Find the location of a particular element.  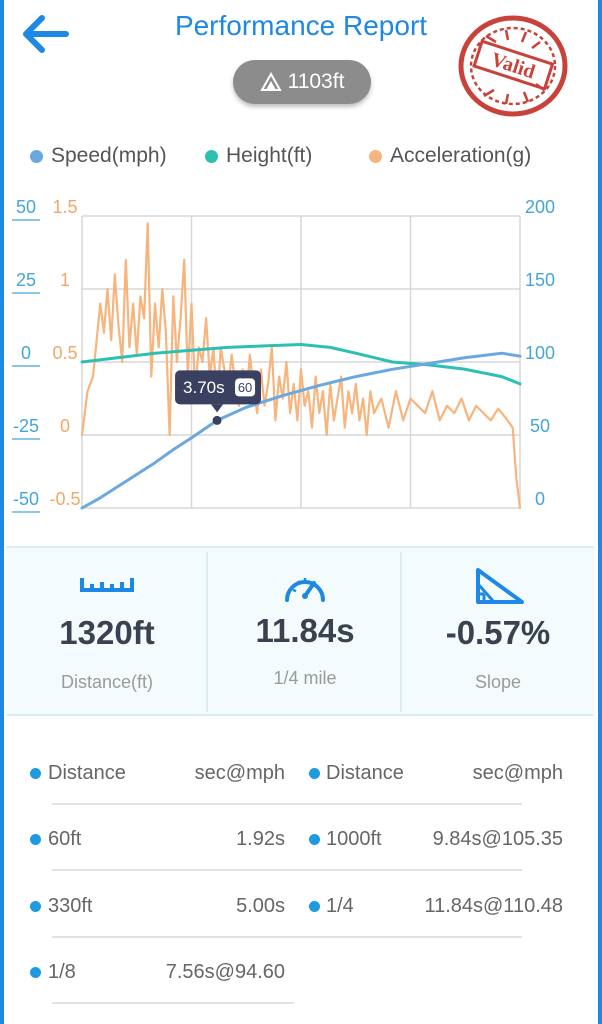

stat-slope: -0.57% Slope is located at coordinates (498, 631).